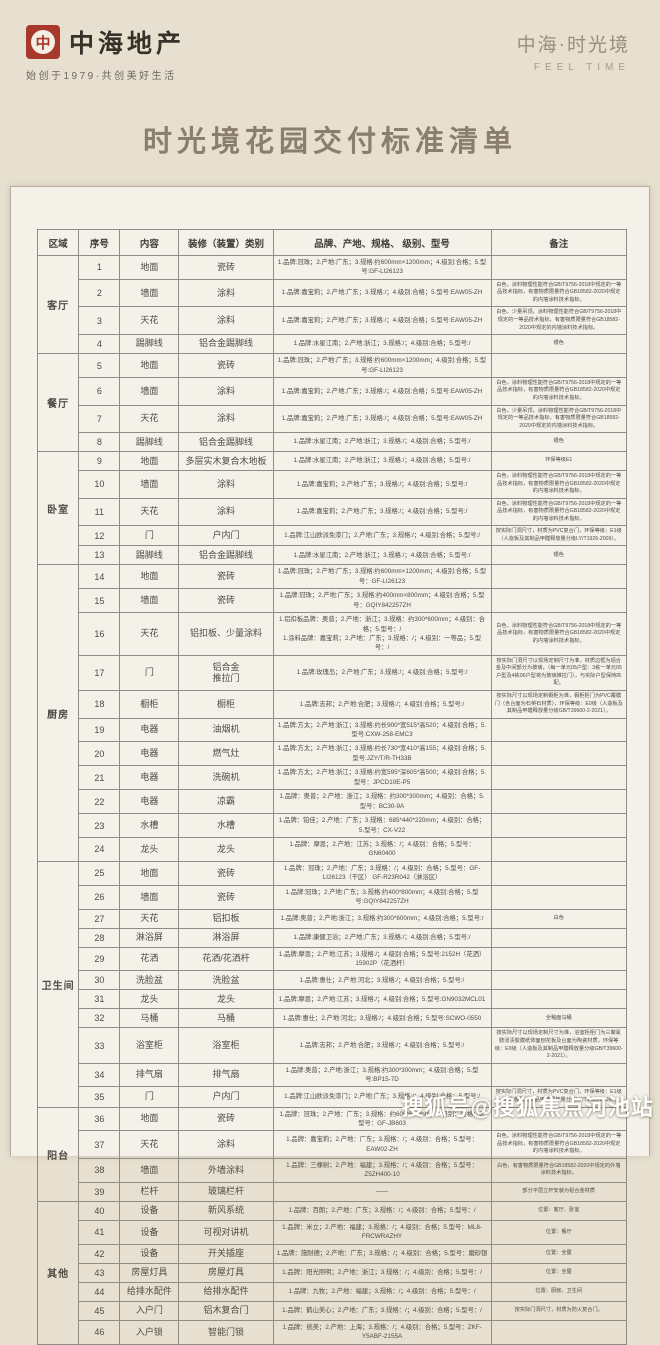 The image size is (660, 1345). I want to click on category-cell: 花洒/花洒杆, so click(226, 959).